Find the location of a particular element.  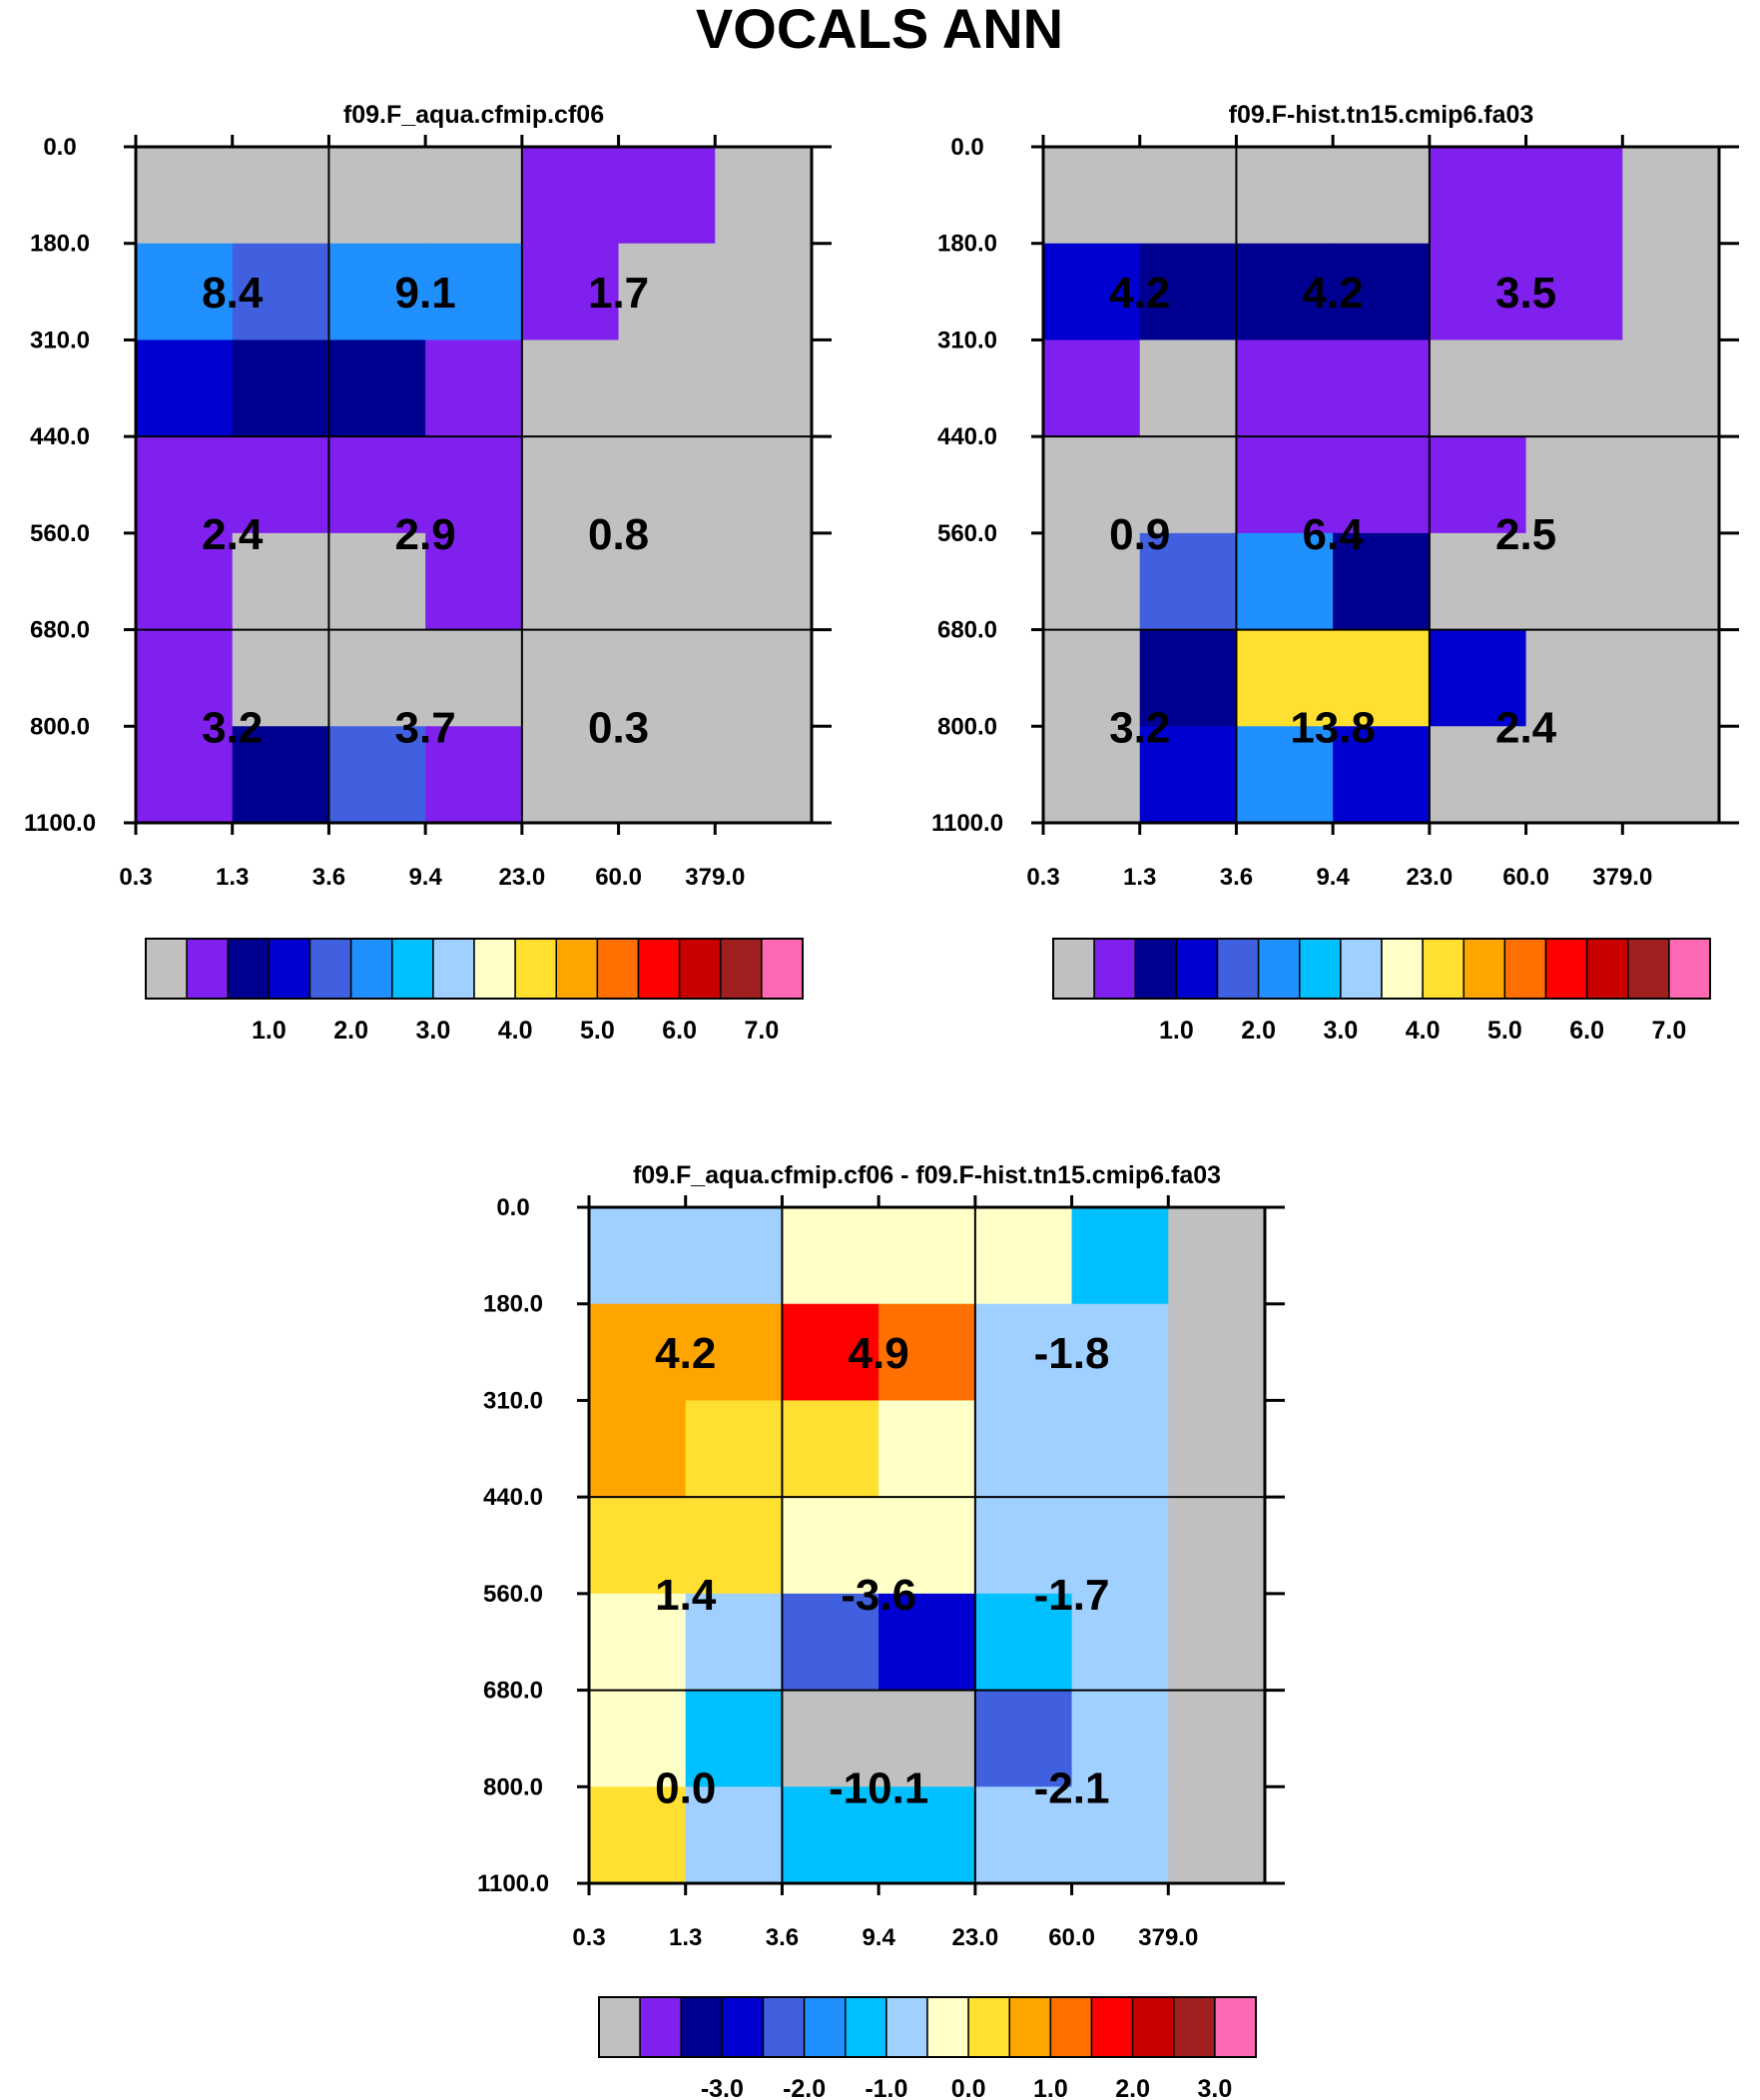

y-tick-label: 560.0 is located at coordinates (967, 533).